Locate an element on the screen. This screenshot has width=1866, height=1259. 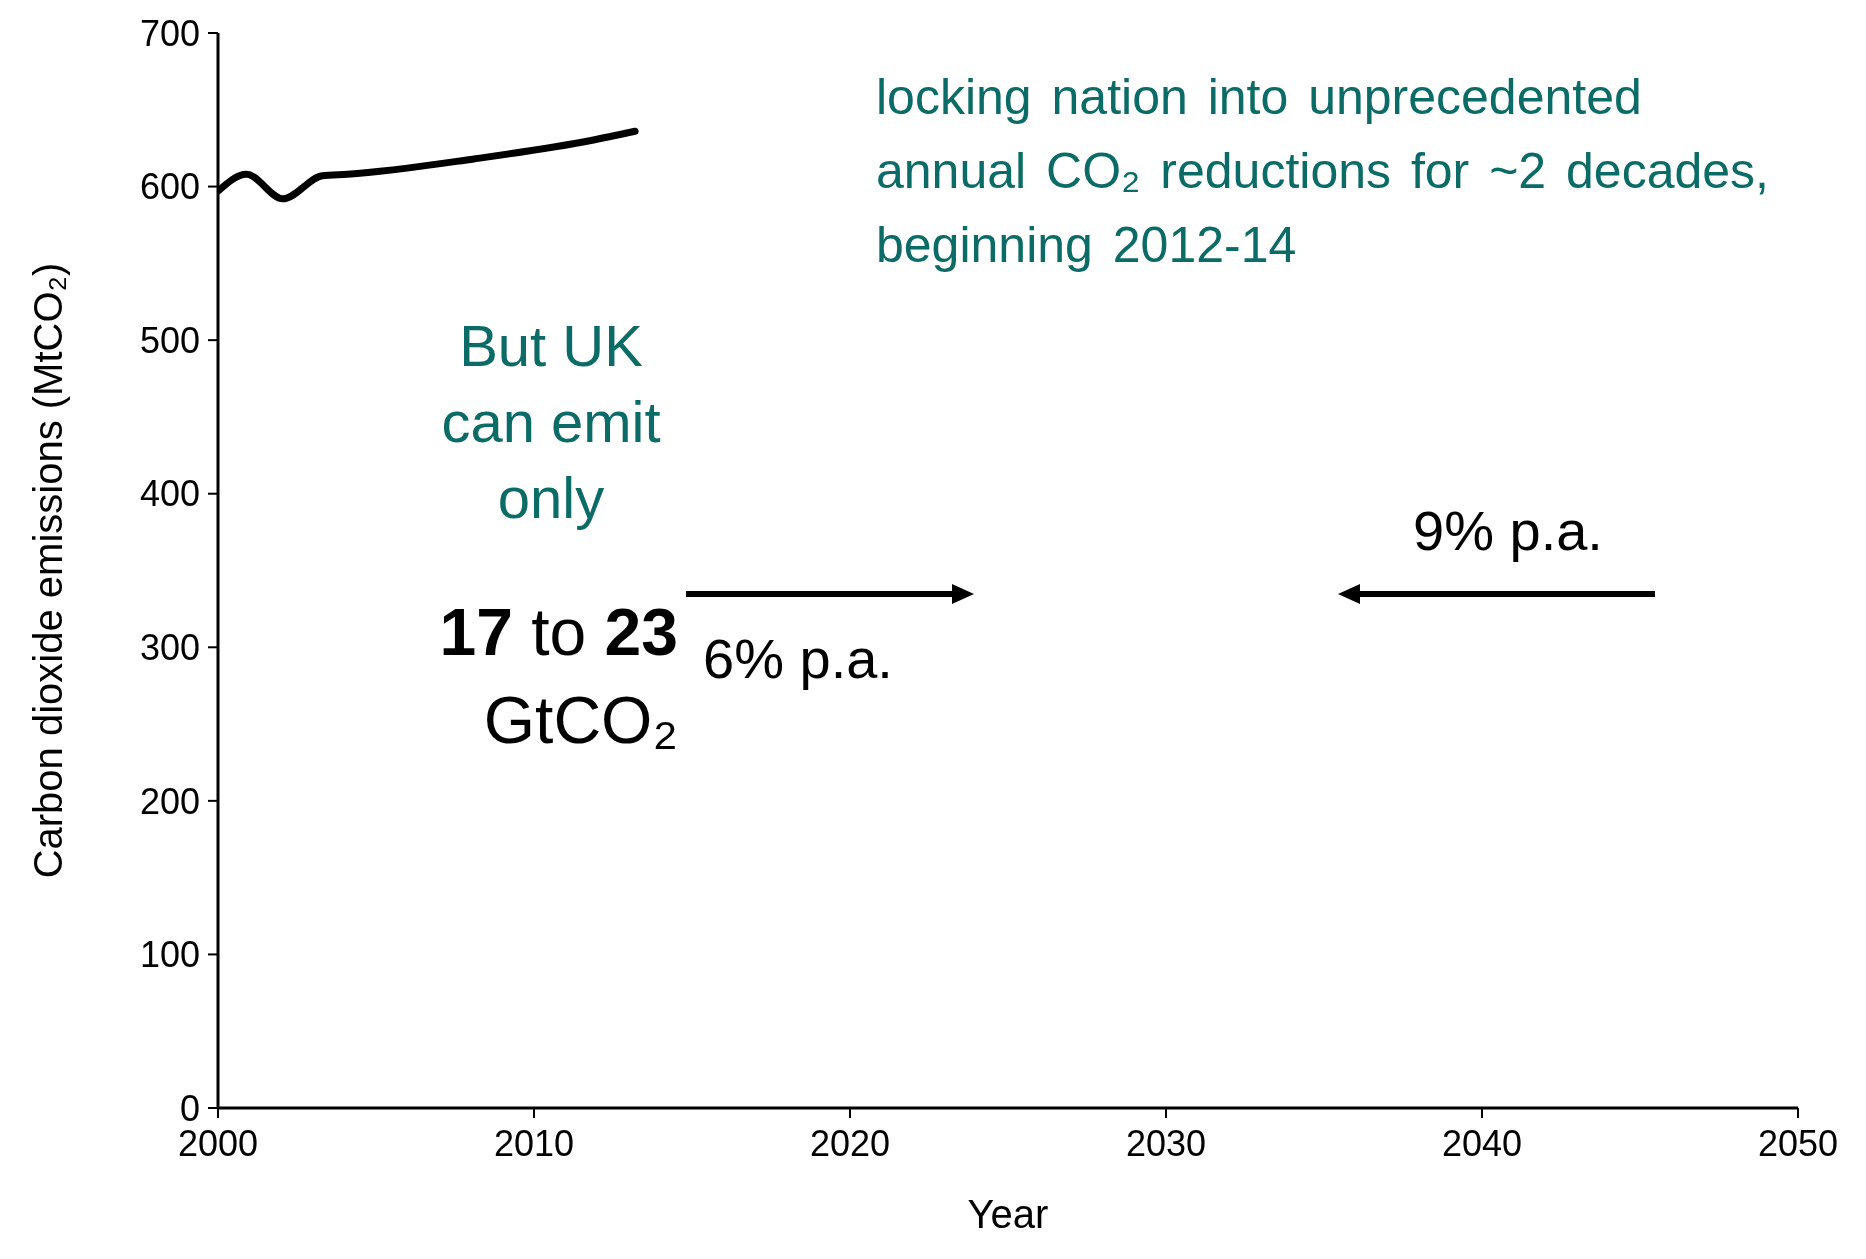
y-tick-label: 300 is located at coordinates (169, 648).